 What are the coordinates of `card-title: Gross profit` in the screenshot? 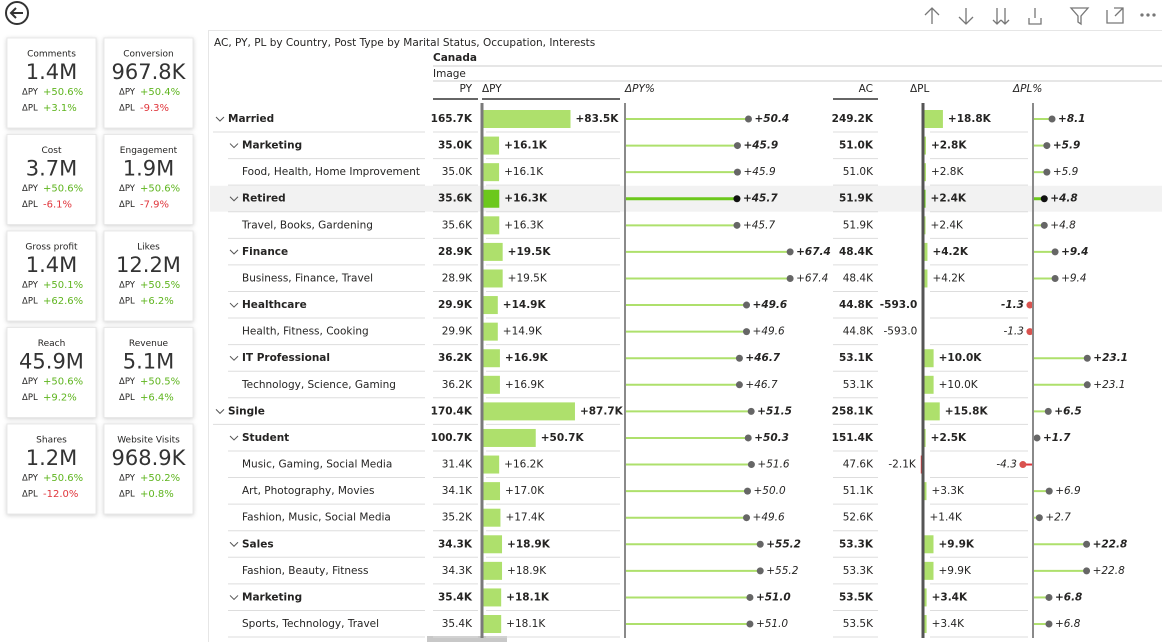 It's located at (51, 248).